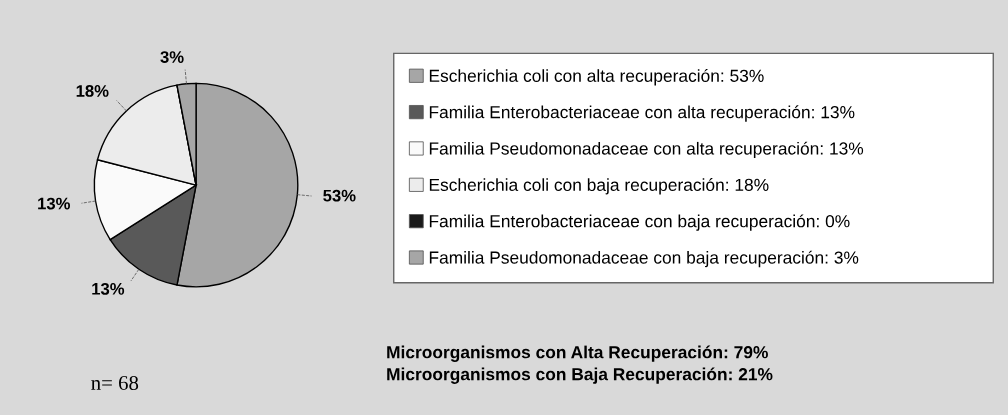 This screenshot has height=415, width=1008. I want to click on legend-label: Familia Pseudomonadaceae con baja recuperación: 3%, so click(644, 259).